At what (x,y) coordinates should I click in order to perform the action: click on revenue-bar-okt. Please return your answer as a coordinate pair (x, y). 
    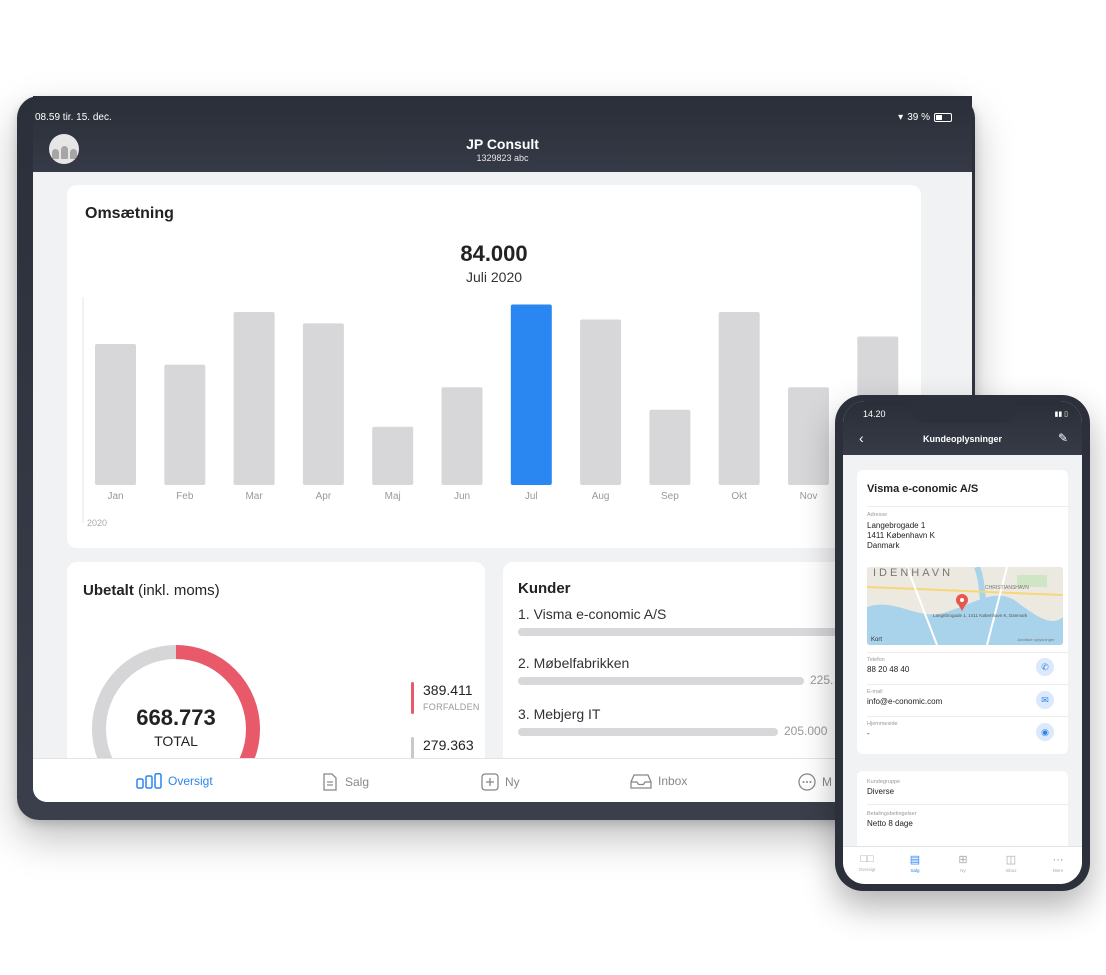
    Looking at the image, I should click on (739, 398).